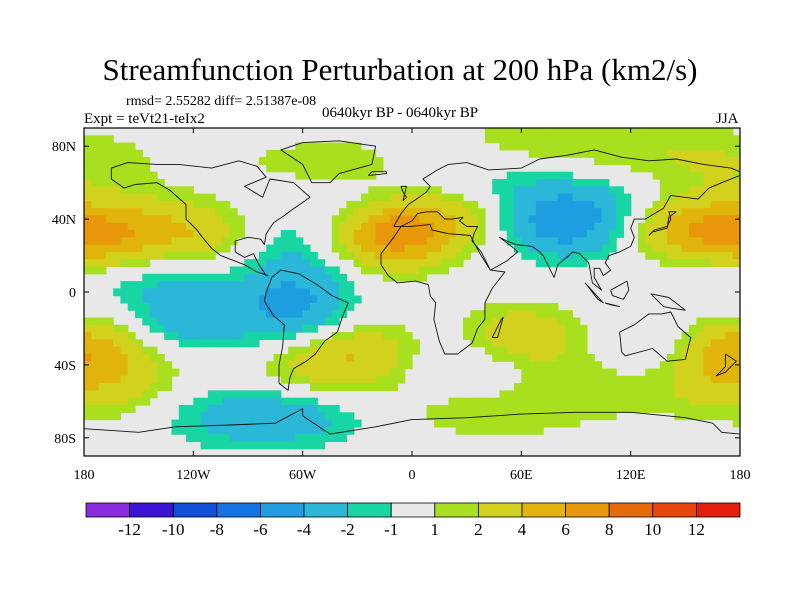 The width and height of the screenshot is (800, 600). I want to click on coastline, so click(655, 336).